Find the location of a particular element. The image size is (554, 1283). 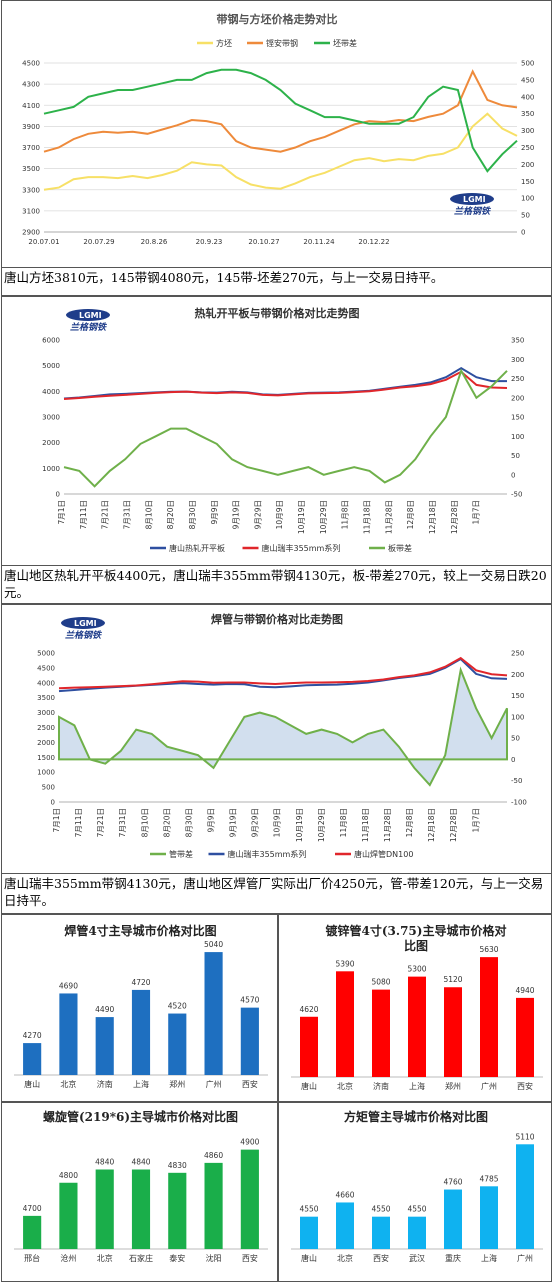

bar-value-label: 4760 is located at coordinates (452, 1182).